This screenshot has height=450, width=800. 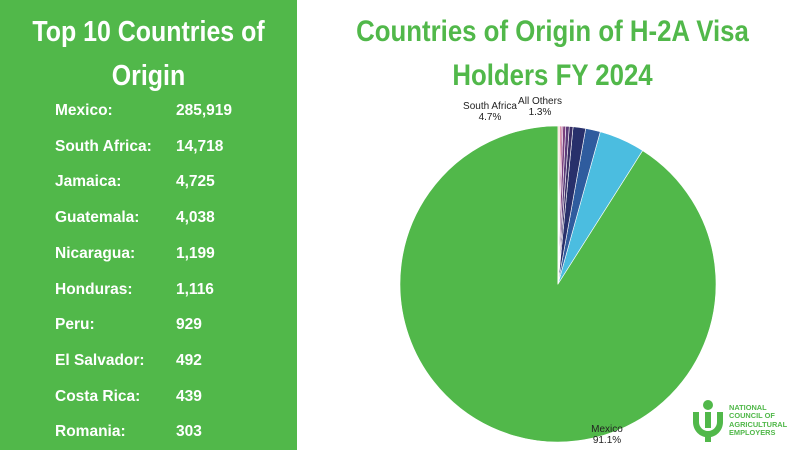 What do you see at coordinates (95, 253) in the screenshot?
I see `country-name: Nicaragua:` at bounding box center [95, 253].